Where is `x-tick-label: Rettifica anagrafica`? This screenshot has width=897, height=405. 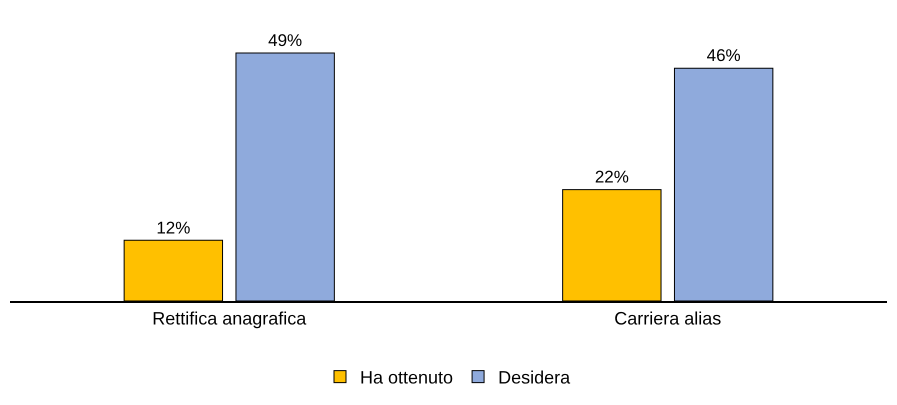
x-tick-label: Rettifica anagrafica is located at coordinates (230, 318).